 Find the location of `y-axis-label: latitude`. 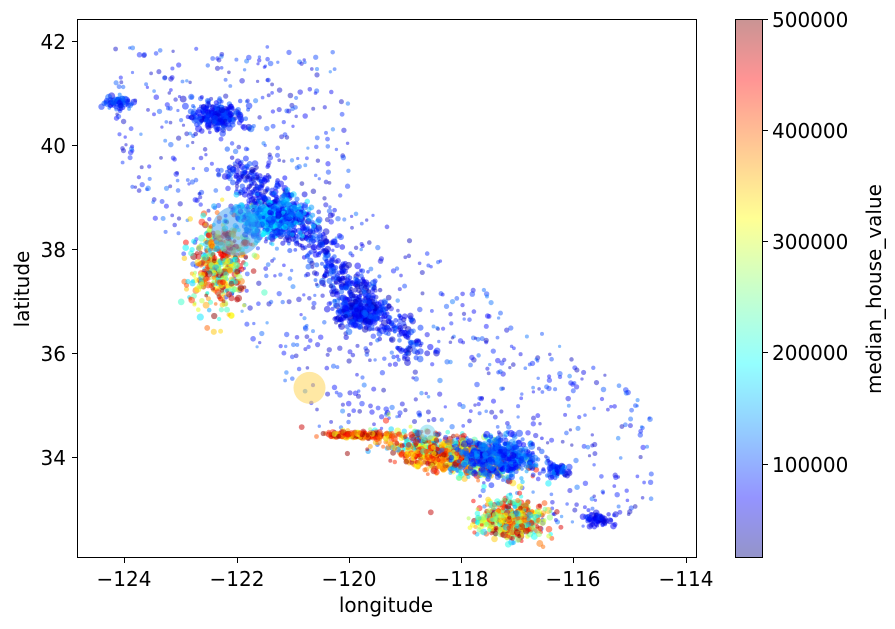

y-axis-label: latitude is located at coordinates (22, 289).